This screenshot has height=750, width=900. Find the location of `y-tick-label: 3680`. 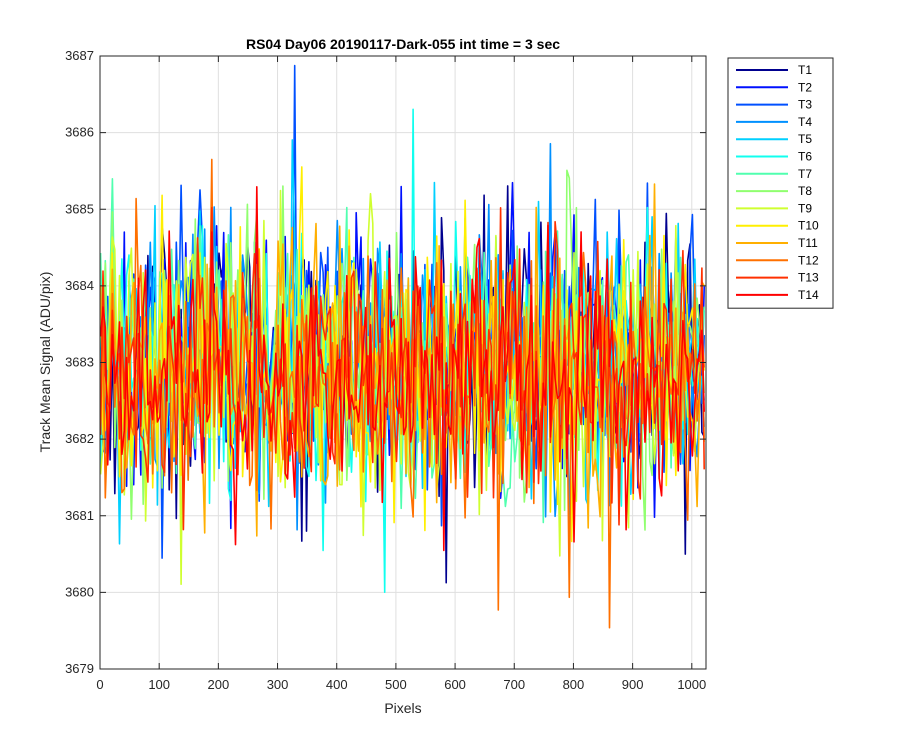

y-tick-label: 3680 is located at coordinates (79, 591).